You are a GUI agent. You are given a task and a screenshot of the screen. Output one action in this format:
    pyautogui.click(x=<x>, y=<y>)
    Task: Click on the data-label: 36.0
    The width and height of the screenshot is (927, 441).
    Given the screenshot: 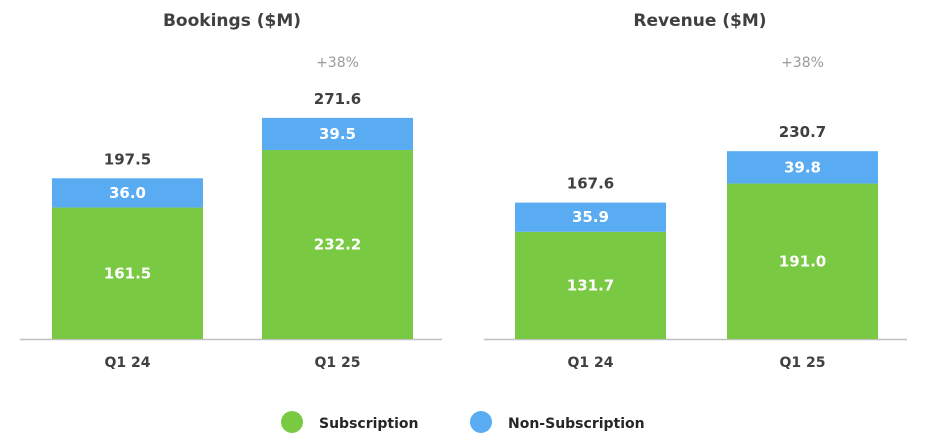 What is the action you would take?
    pyautogui.click(x=127, y=193)
    